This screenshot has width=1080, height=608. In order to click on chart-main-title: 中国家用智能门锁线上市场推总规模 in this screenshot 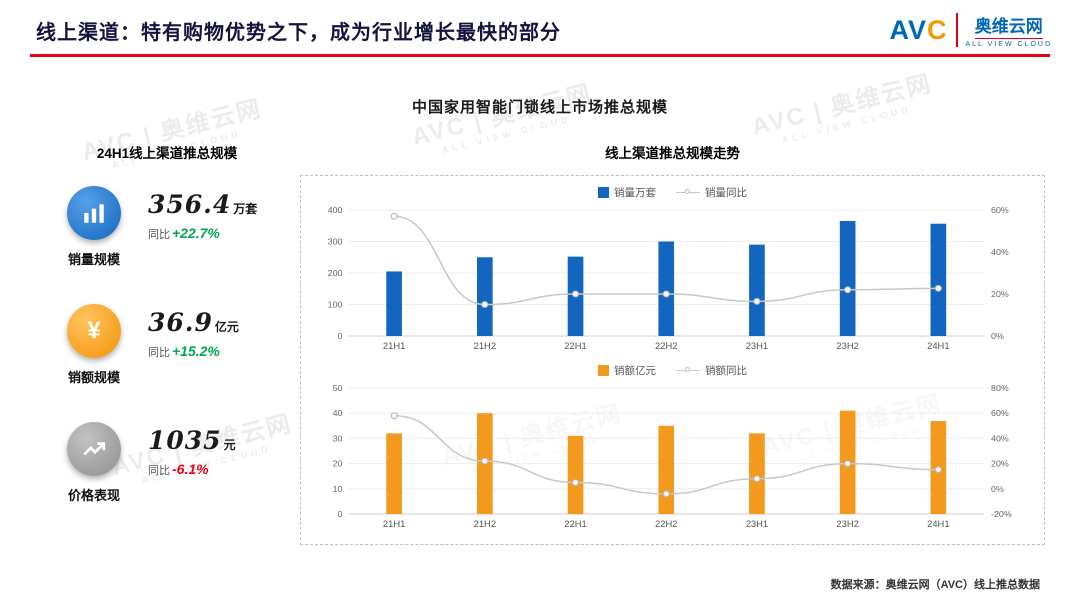, I will do `click(539, 107)`.